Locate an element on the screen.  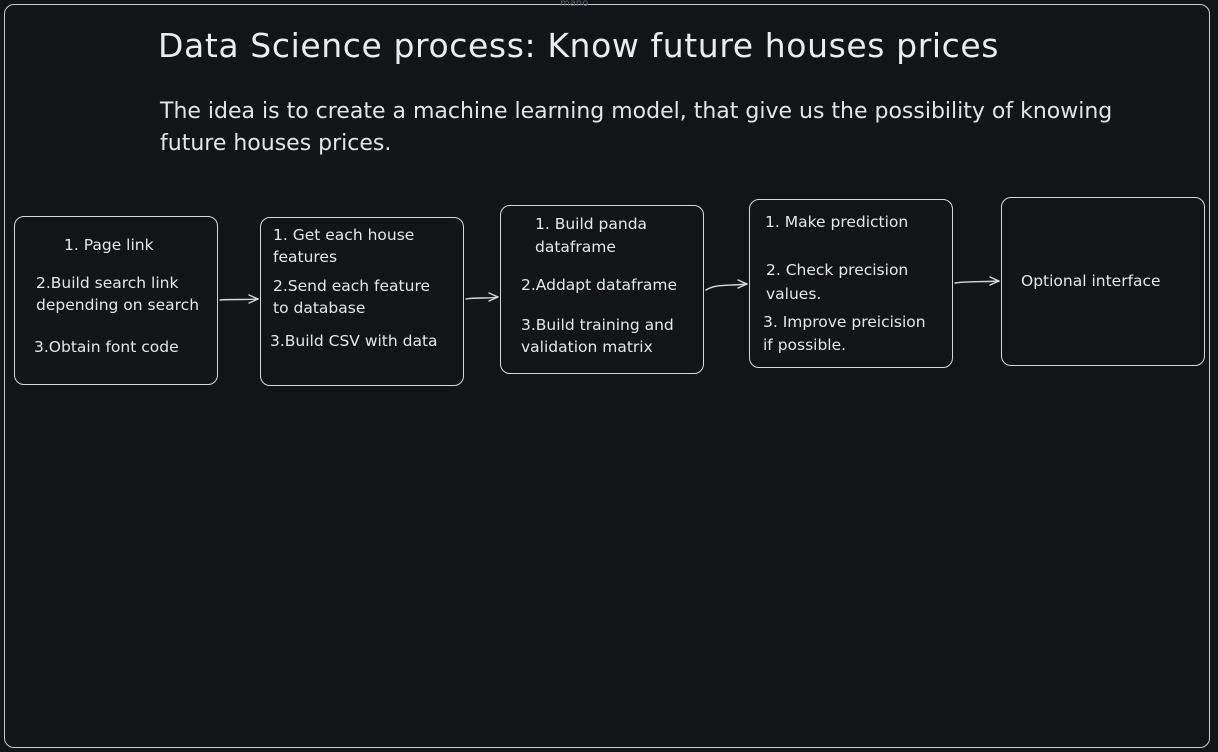
step-box-features is located at coordinates (362, 301).